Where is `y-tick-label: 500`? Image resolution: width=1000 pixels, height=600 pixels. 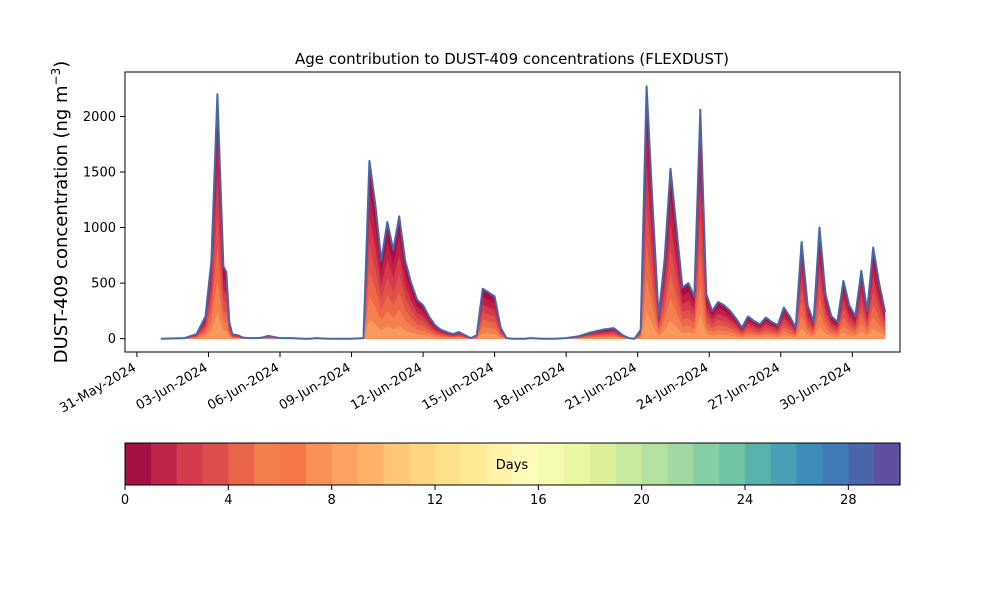 y-tick-label: 500 is located at coordinates (103, 284).